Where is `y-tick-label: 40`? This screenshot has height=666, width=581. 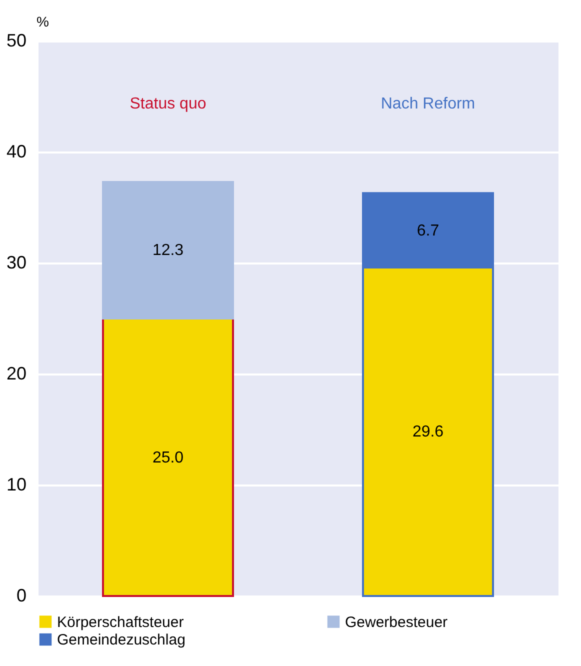
y-tick-label: 40 is located at coordinates (16, 152).